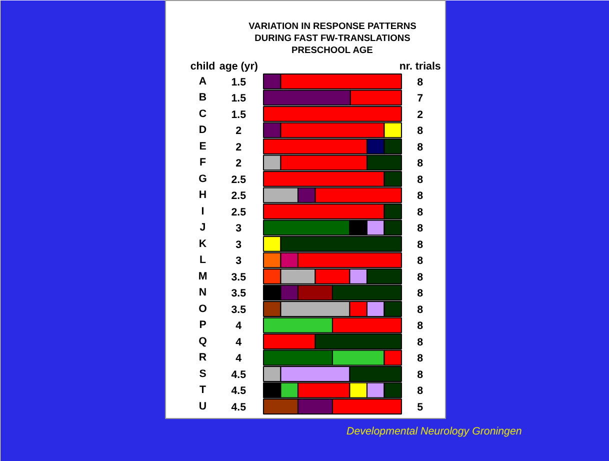 The height and width of the screenshot is (461, 609). What do you see at coordinates (202, 178) in the screenshot?
I see `y-tick-label: G` at bounding box center [202, 178].